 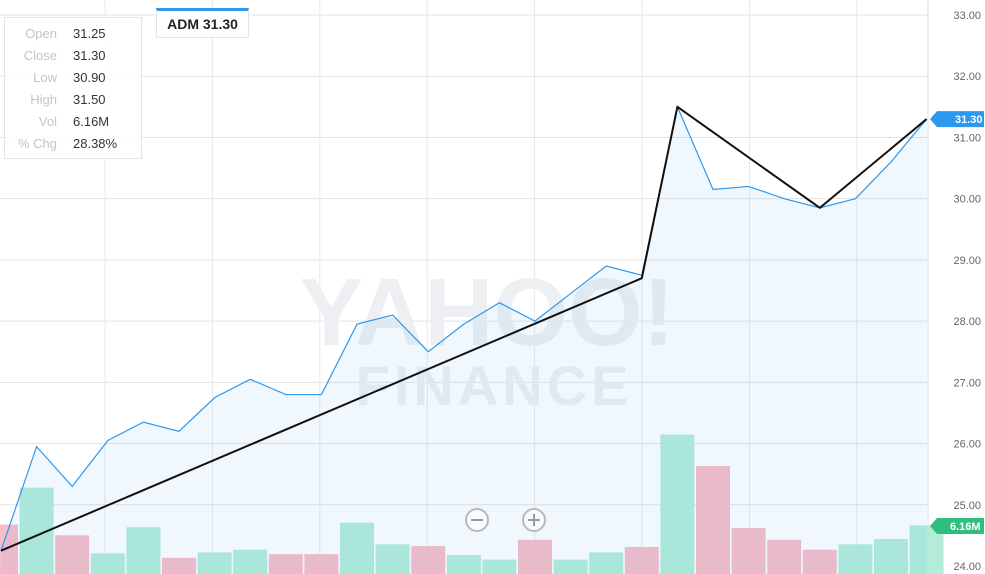 I want to click on ticker-tab: ADM 31.30, so click(x=202, y=23).